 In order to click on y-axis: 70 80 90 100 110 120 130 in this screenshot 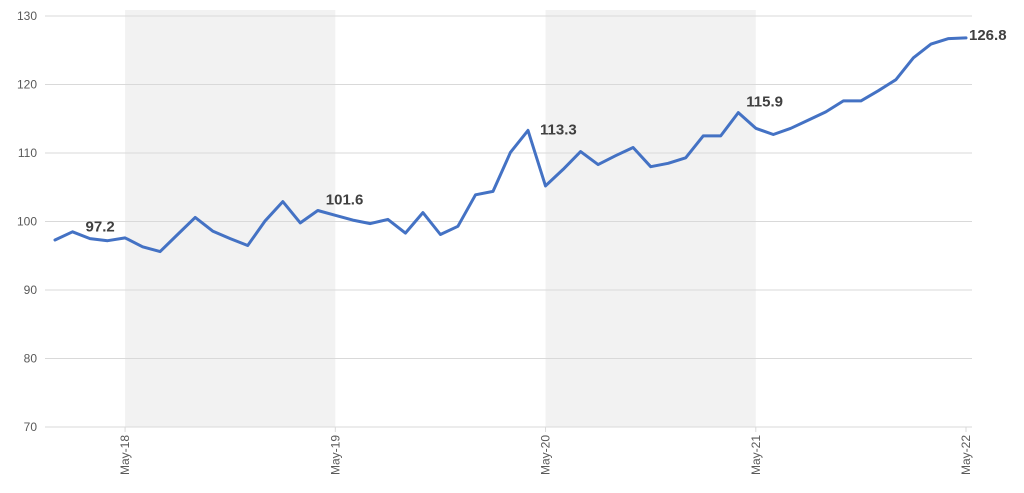, I will do `click(27, 221)`.